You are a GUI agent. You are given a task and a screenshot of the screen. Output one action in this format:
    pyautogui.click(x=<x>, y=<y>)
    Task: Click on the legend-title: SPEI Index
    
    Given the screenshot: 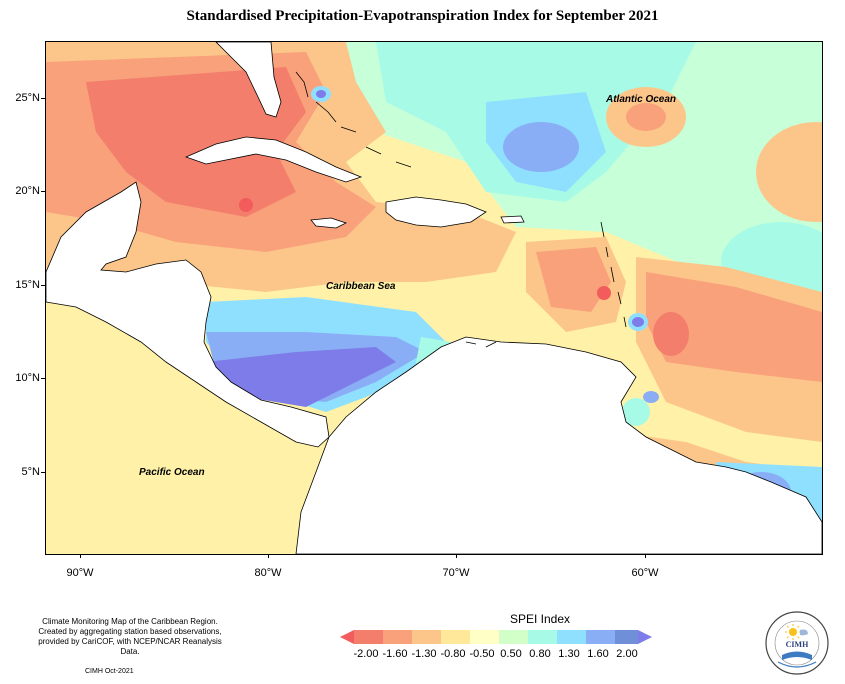 What is the action you would take?
    pyautogui.click(x=540, y=619)
    